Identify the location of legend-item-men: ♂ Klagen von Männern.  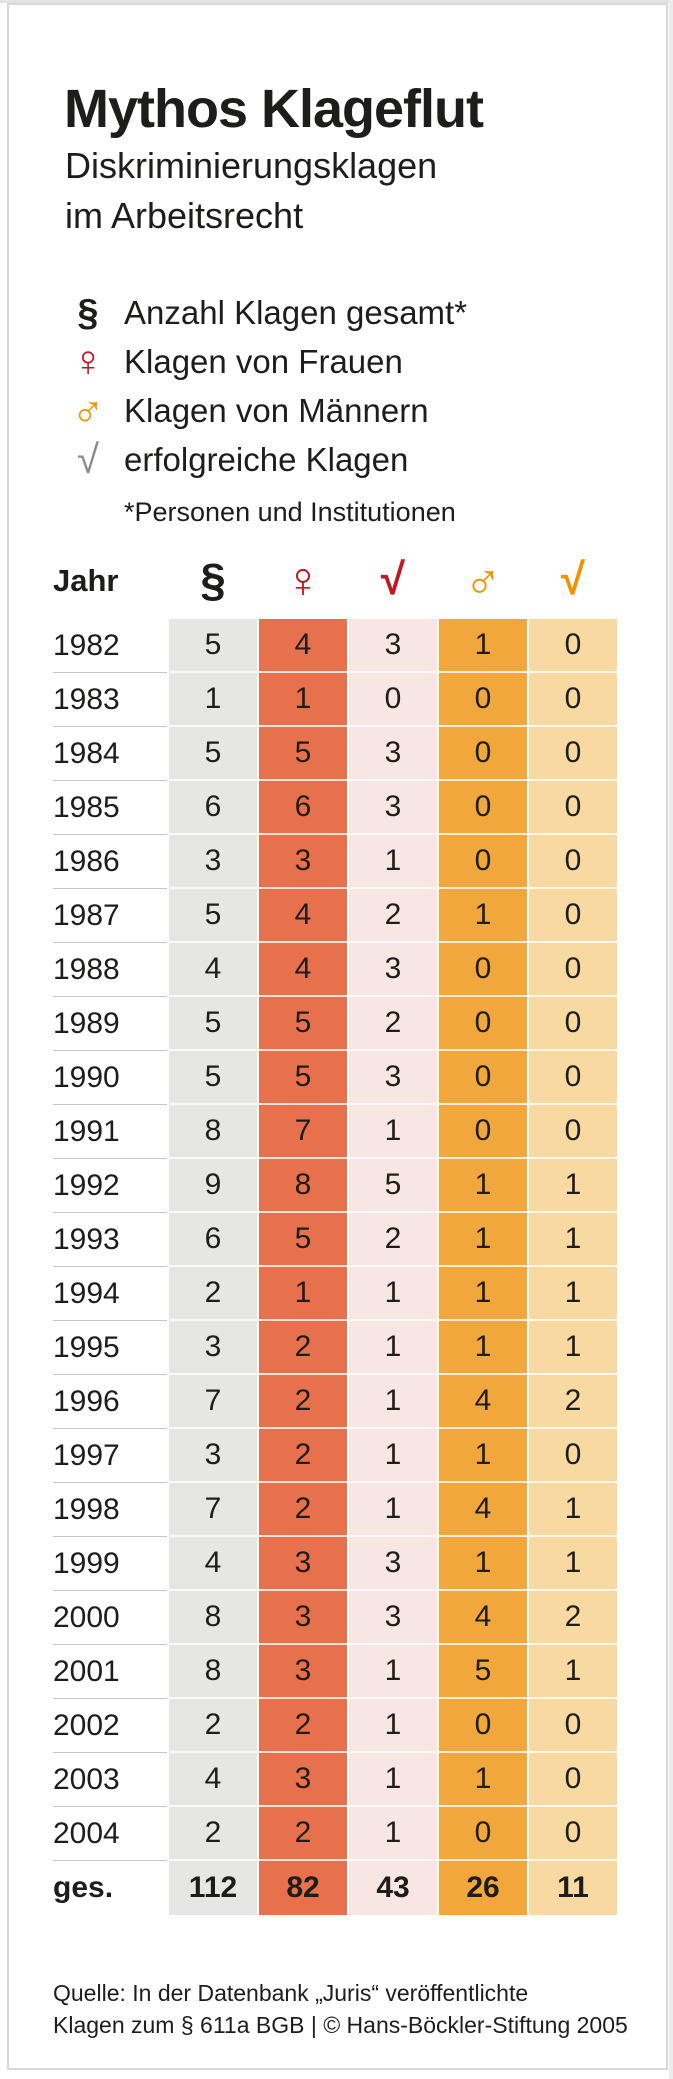
(264, 410).